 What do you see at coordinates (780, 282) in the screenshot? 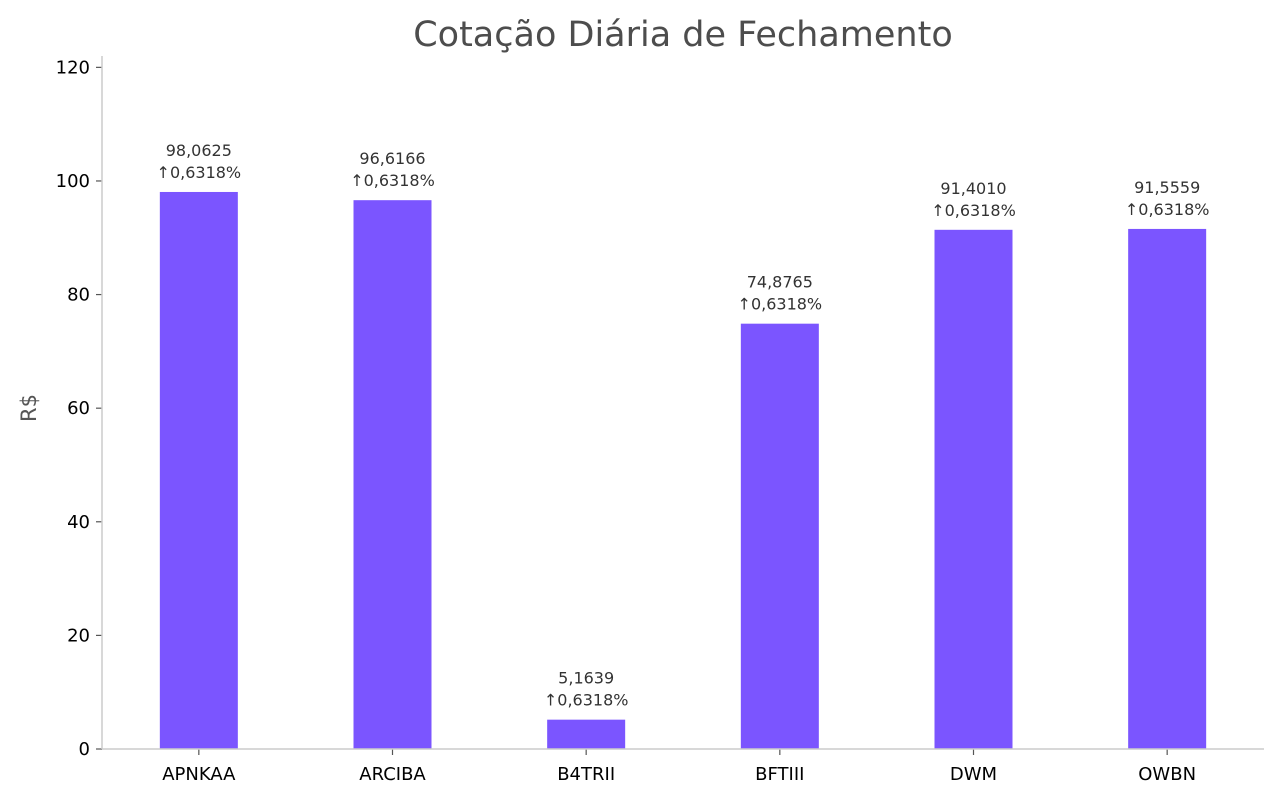
I see `bar-value-label: 74,8765` at bounding box center [780, 282].